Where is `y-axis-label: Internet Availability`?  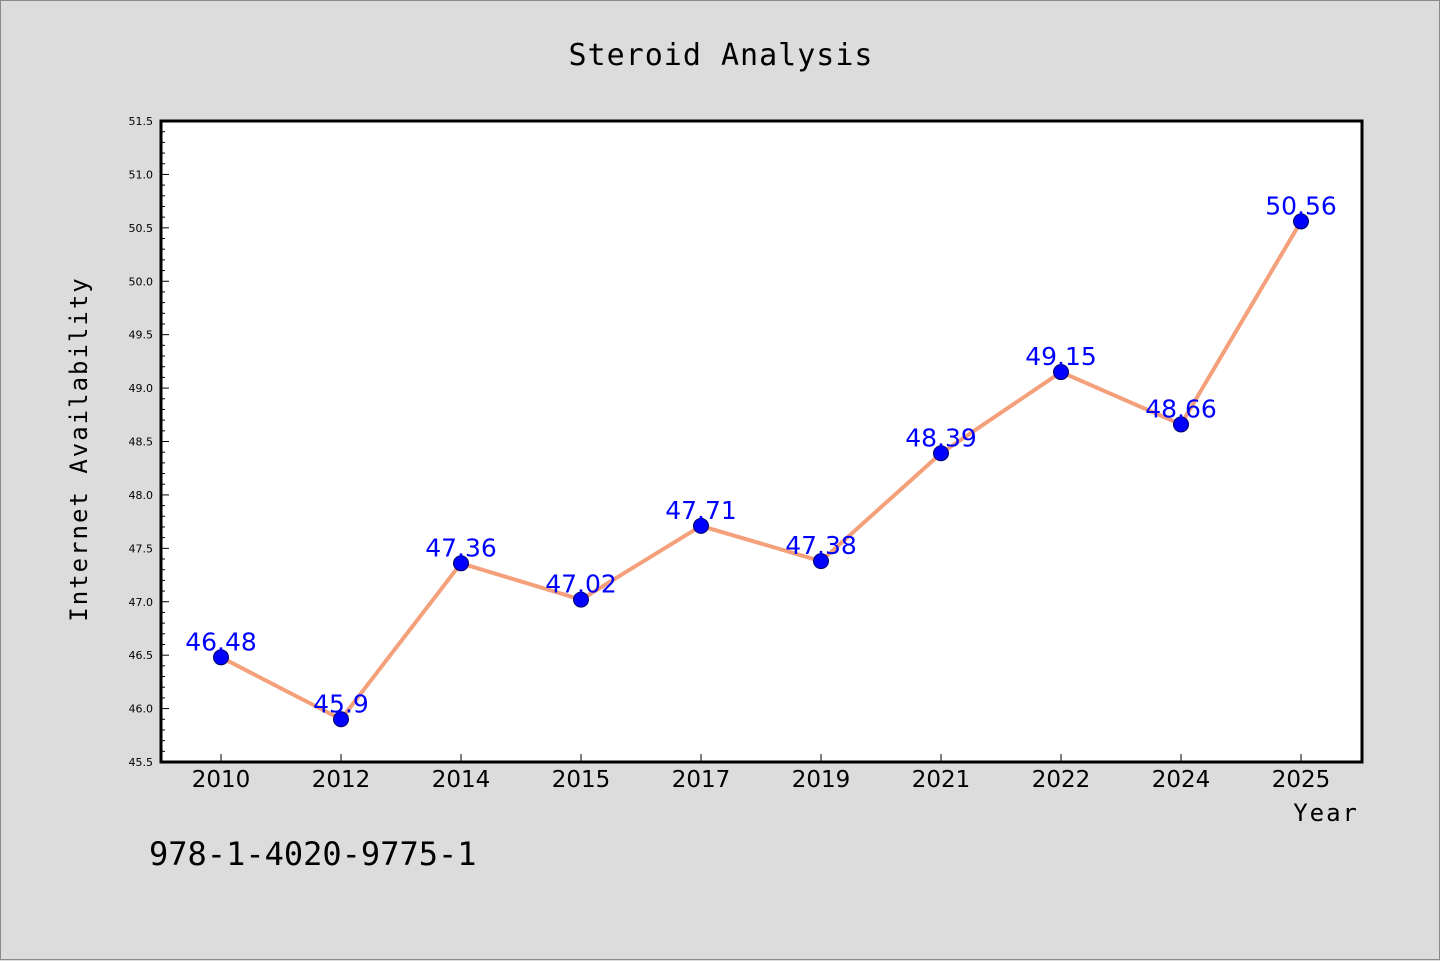
y-axis-label: Internet Availability is located at coordinates (79, 448).